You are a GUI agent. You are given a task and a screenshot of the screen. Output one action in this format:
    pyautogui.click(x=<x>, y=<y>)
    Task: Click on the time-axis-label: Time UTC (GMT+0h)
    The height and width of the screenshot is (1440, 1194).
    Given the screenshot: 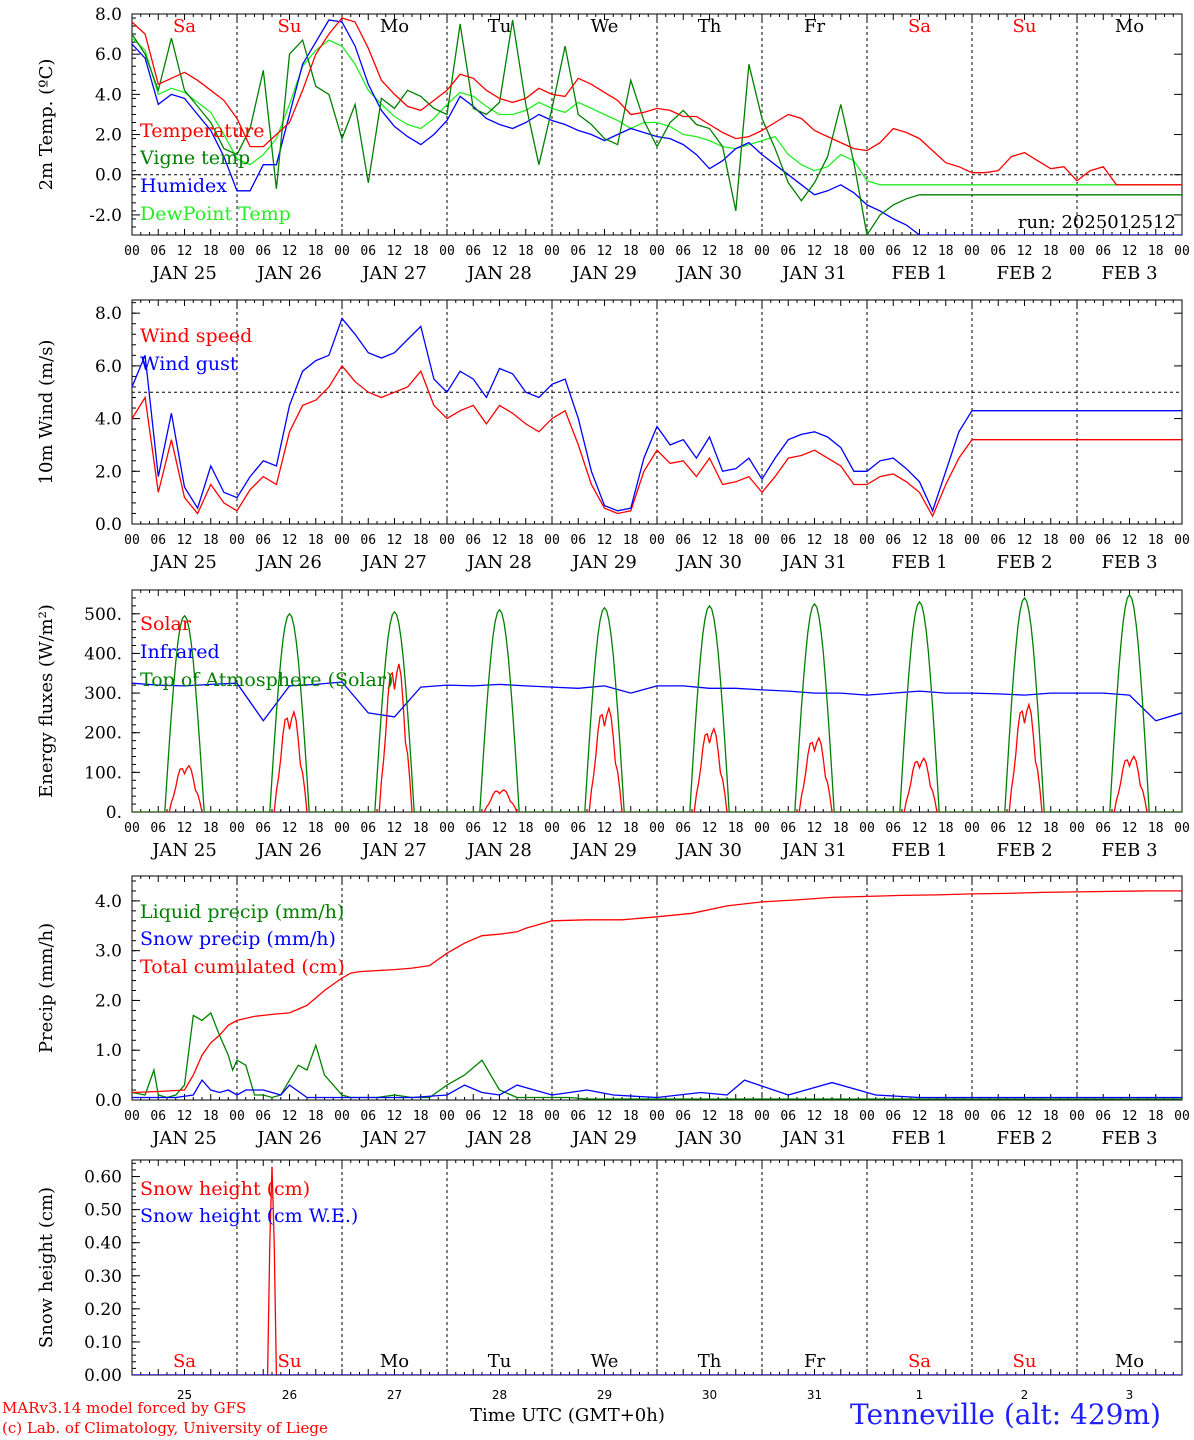 What is the action you would take?
    pyautogui.click(x=567, y=1415)
    